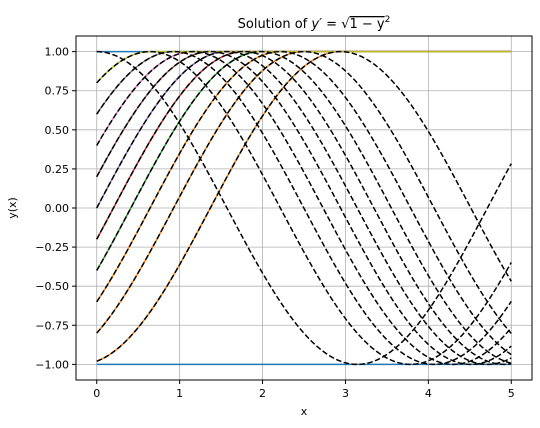 The height and width of the screenshot is (428, 540). What do you see at coordinates (57, 52) in the screenshot?
I see `y-tick-label: 1.00` at bounding box center [57, 52].